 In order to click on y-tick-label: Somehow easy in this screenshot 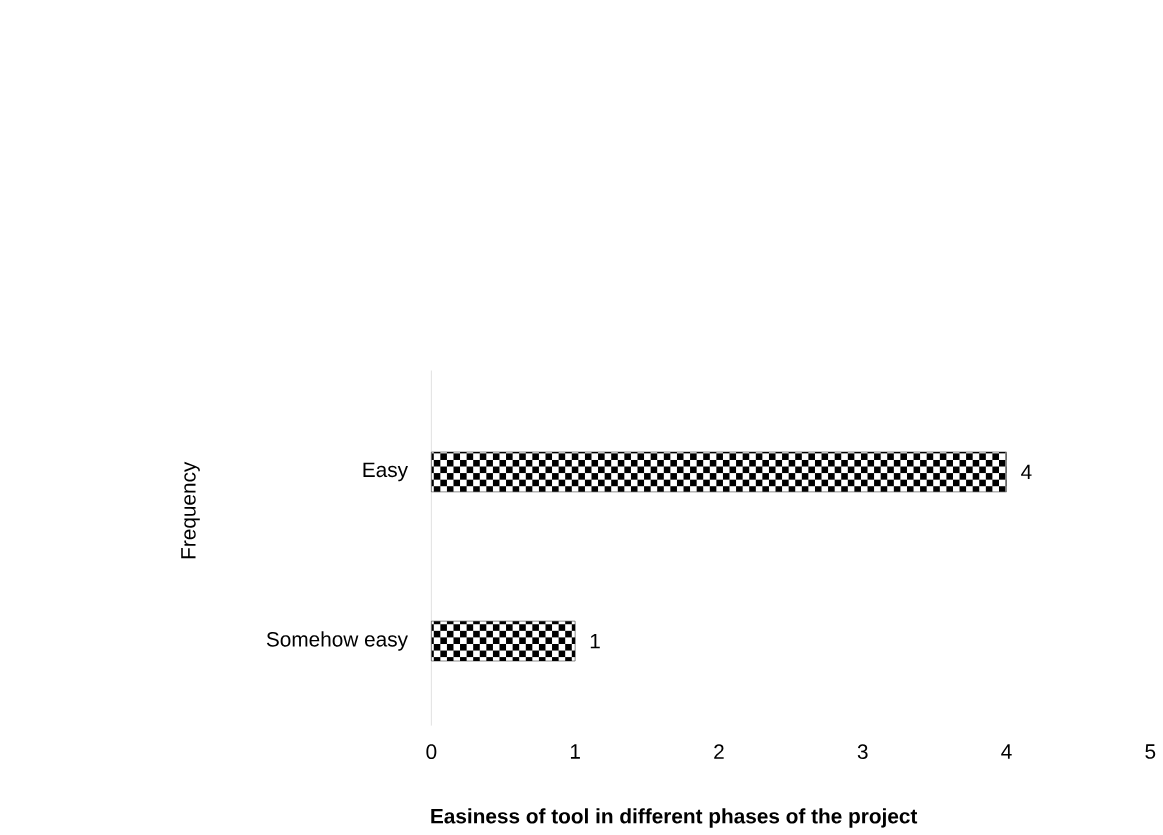, I will do `click(337, 641)`.